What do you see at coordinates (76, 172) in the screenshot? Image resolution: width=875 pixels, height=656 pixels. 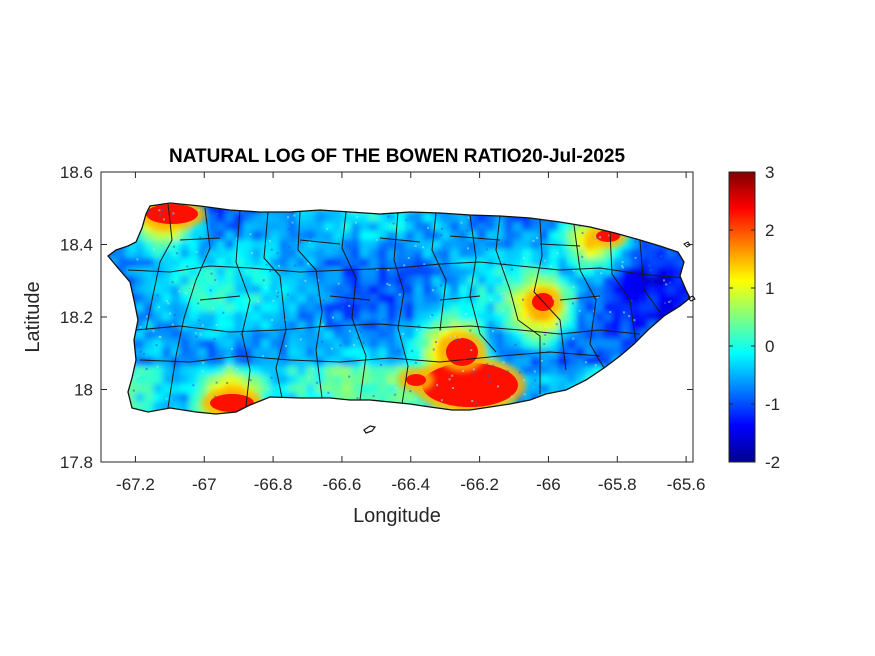 I see `y-tick-label: 18.6` at bounding box center [76, 172].